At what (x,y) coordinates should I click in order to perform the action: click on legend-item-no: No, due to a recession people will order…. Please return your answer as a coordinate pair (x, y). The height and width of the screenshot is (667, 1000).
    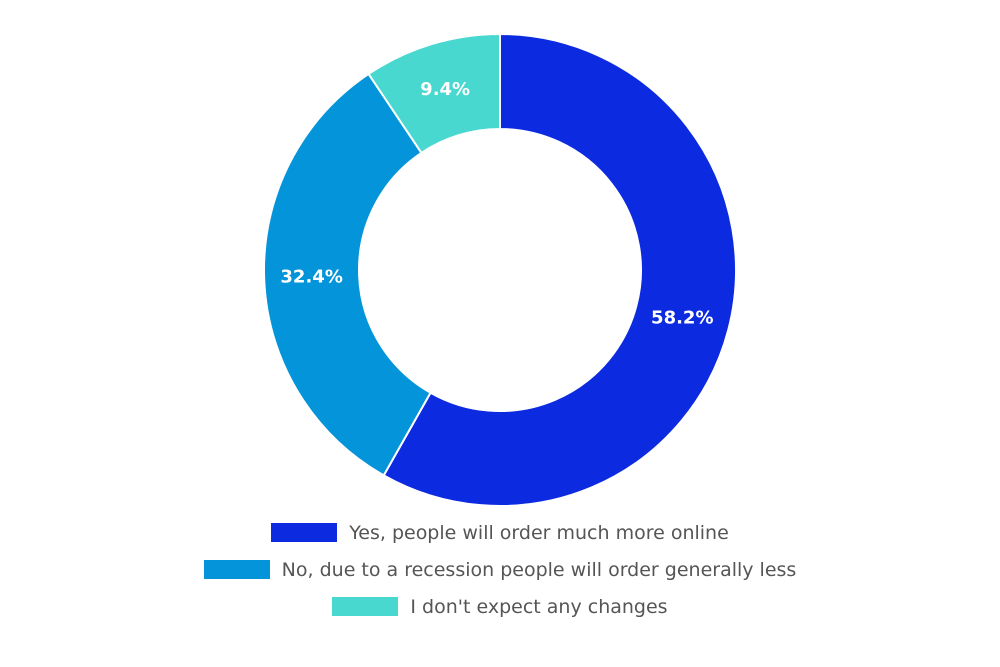
    Looking at the image, I should click on (500, 569).